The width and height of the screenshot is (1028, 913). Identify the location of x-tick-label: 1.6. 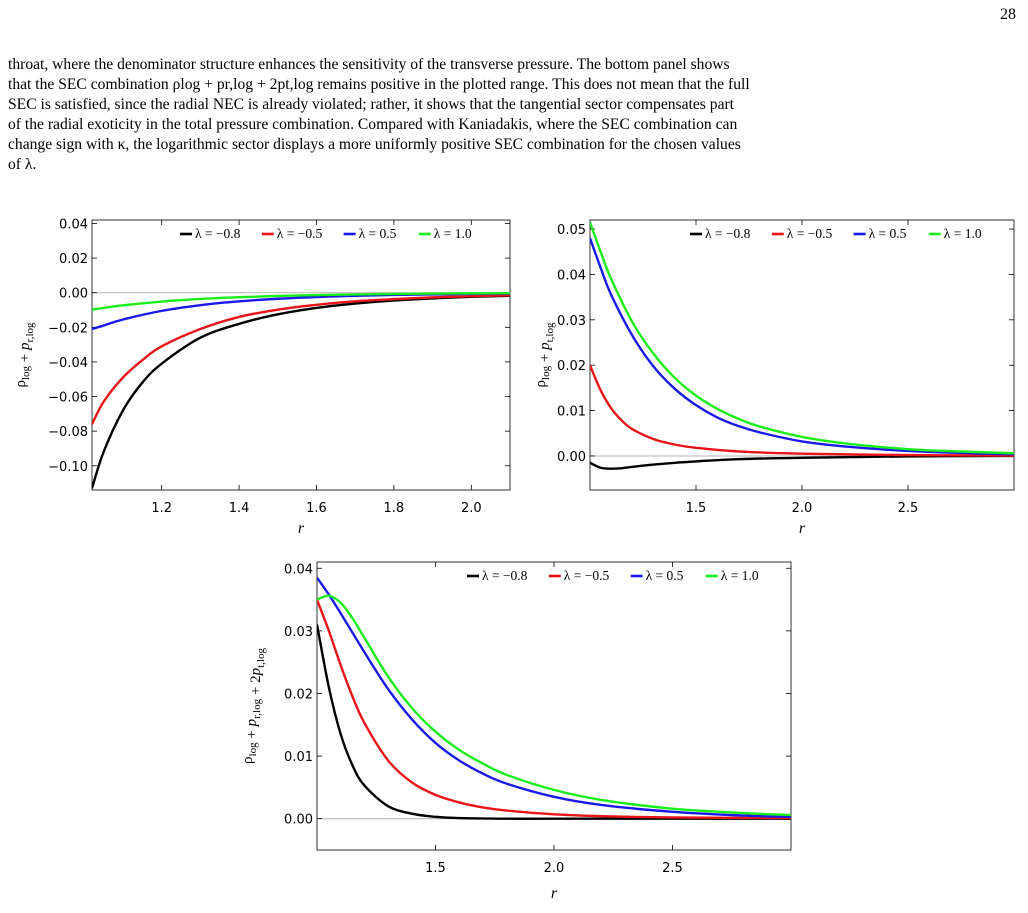
(316, 508).